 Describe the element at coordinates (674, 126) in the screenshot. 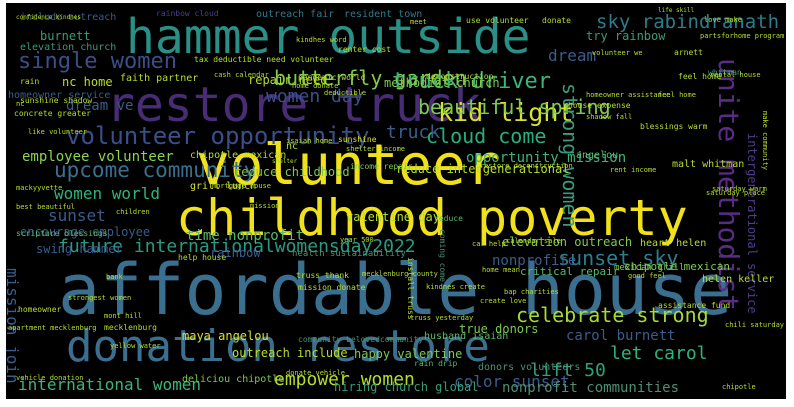

I see `word: blessings warm` at that location.